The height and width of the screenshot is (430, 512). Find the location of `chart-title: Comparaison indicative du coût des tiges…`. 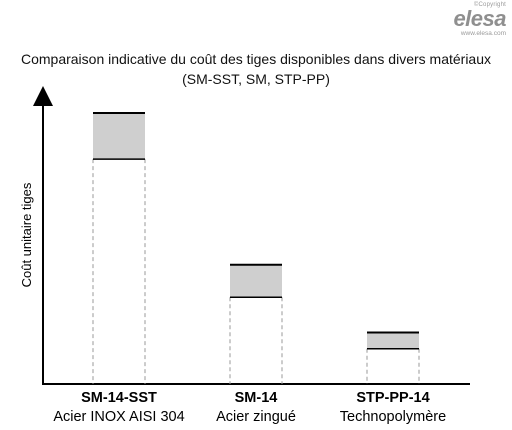

chart-title: Comparaison indicative du coût des tiges… is located at coordinates (256, 59).